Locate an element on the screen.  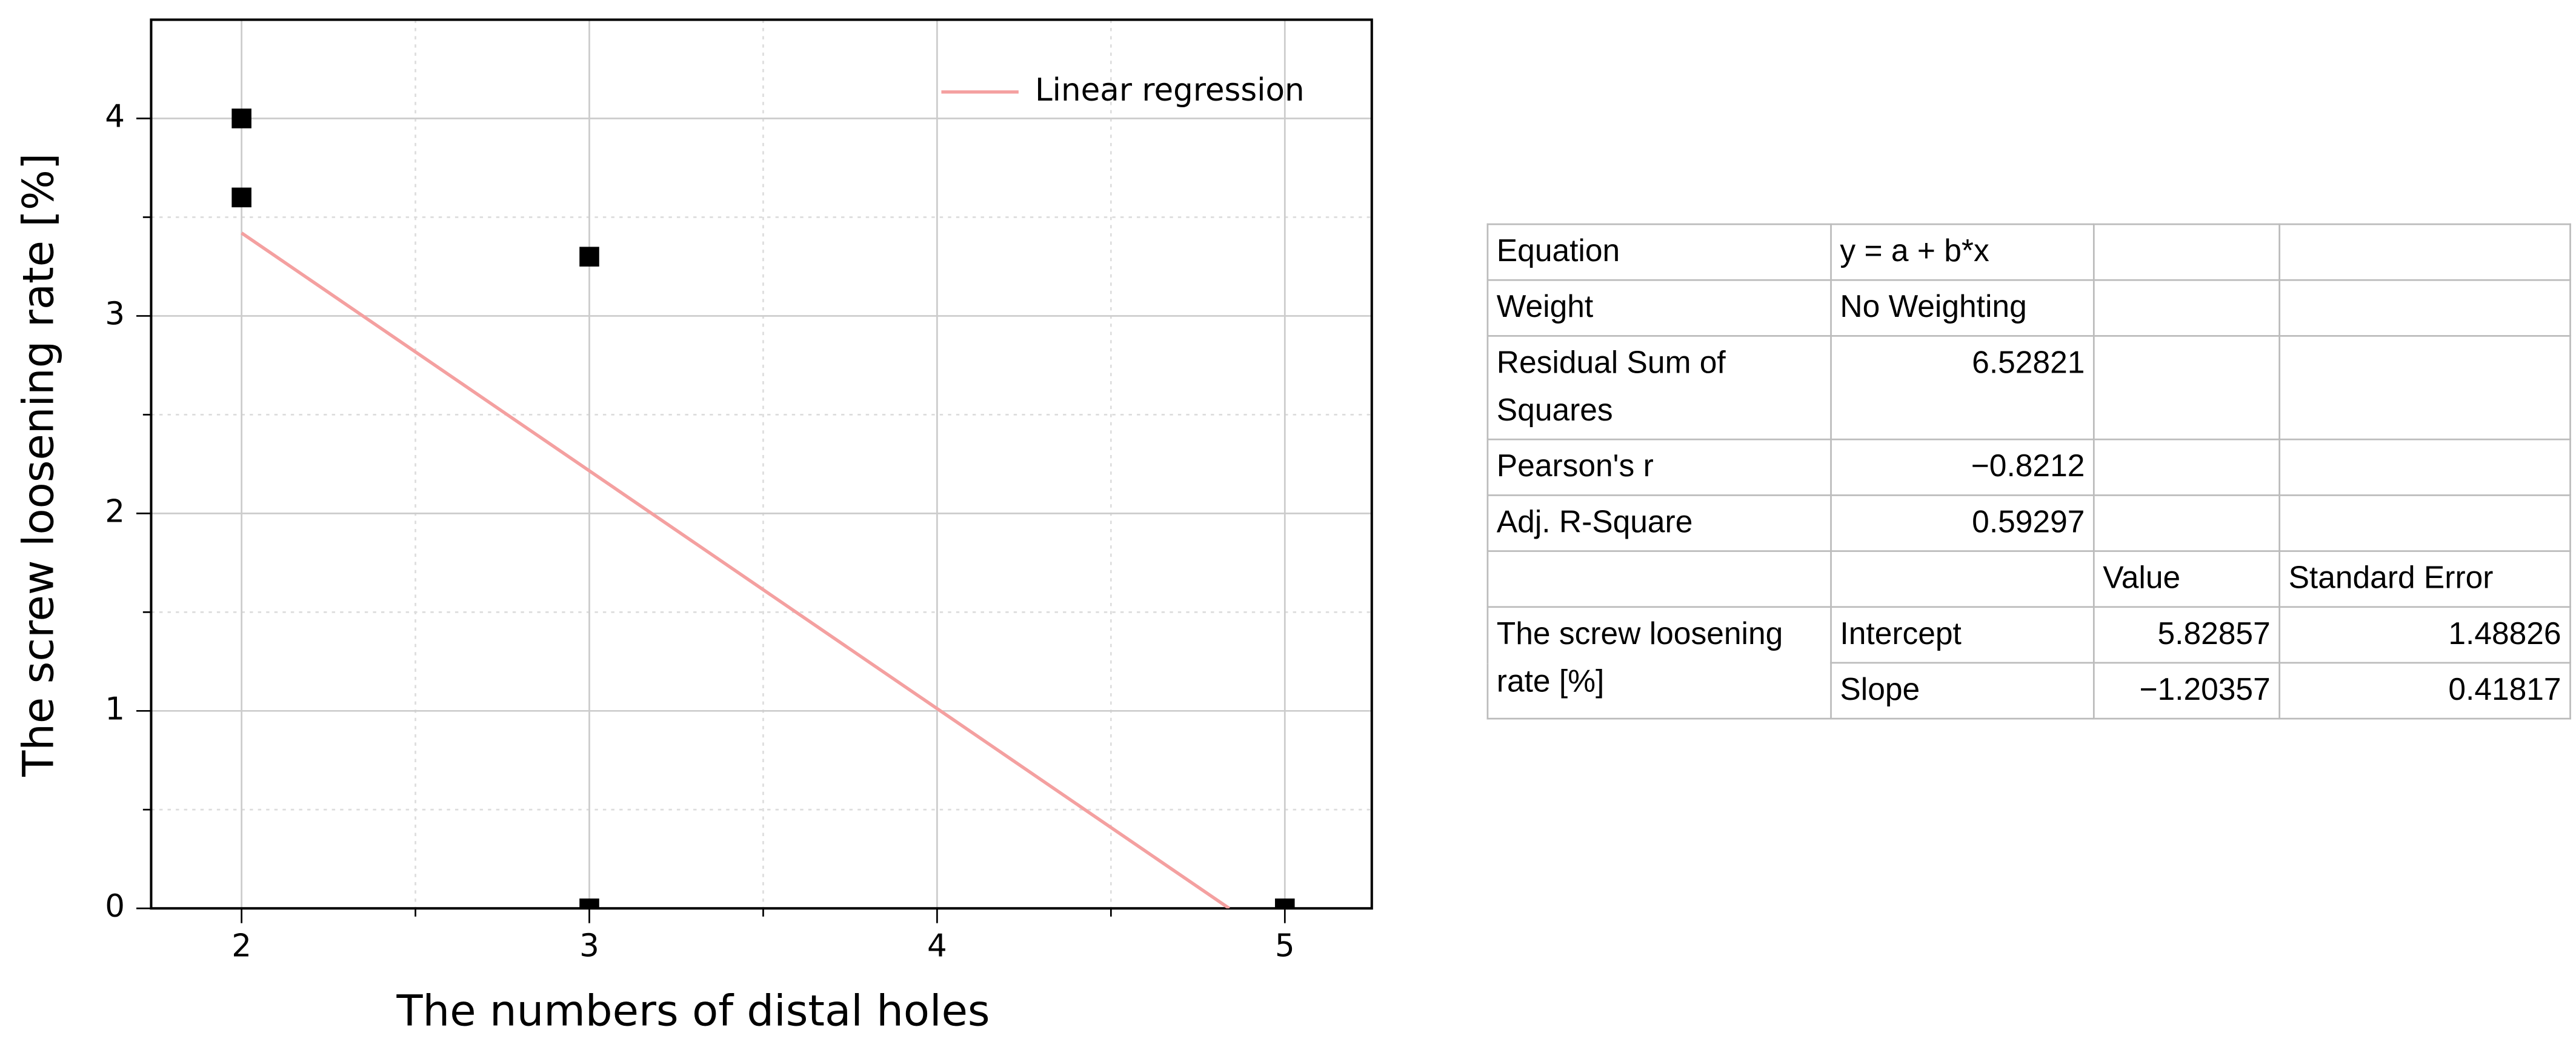
table-cell: No Weighting is located at coordinates (1962, 308).